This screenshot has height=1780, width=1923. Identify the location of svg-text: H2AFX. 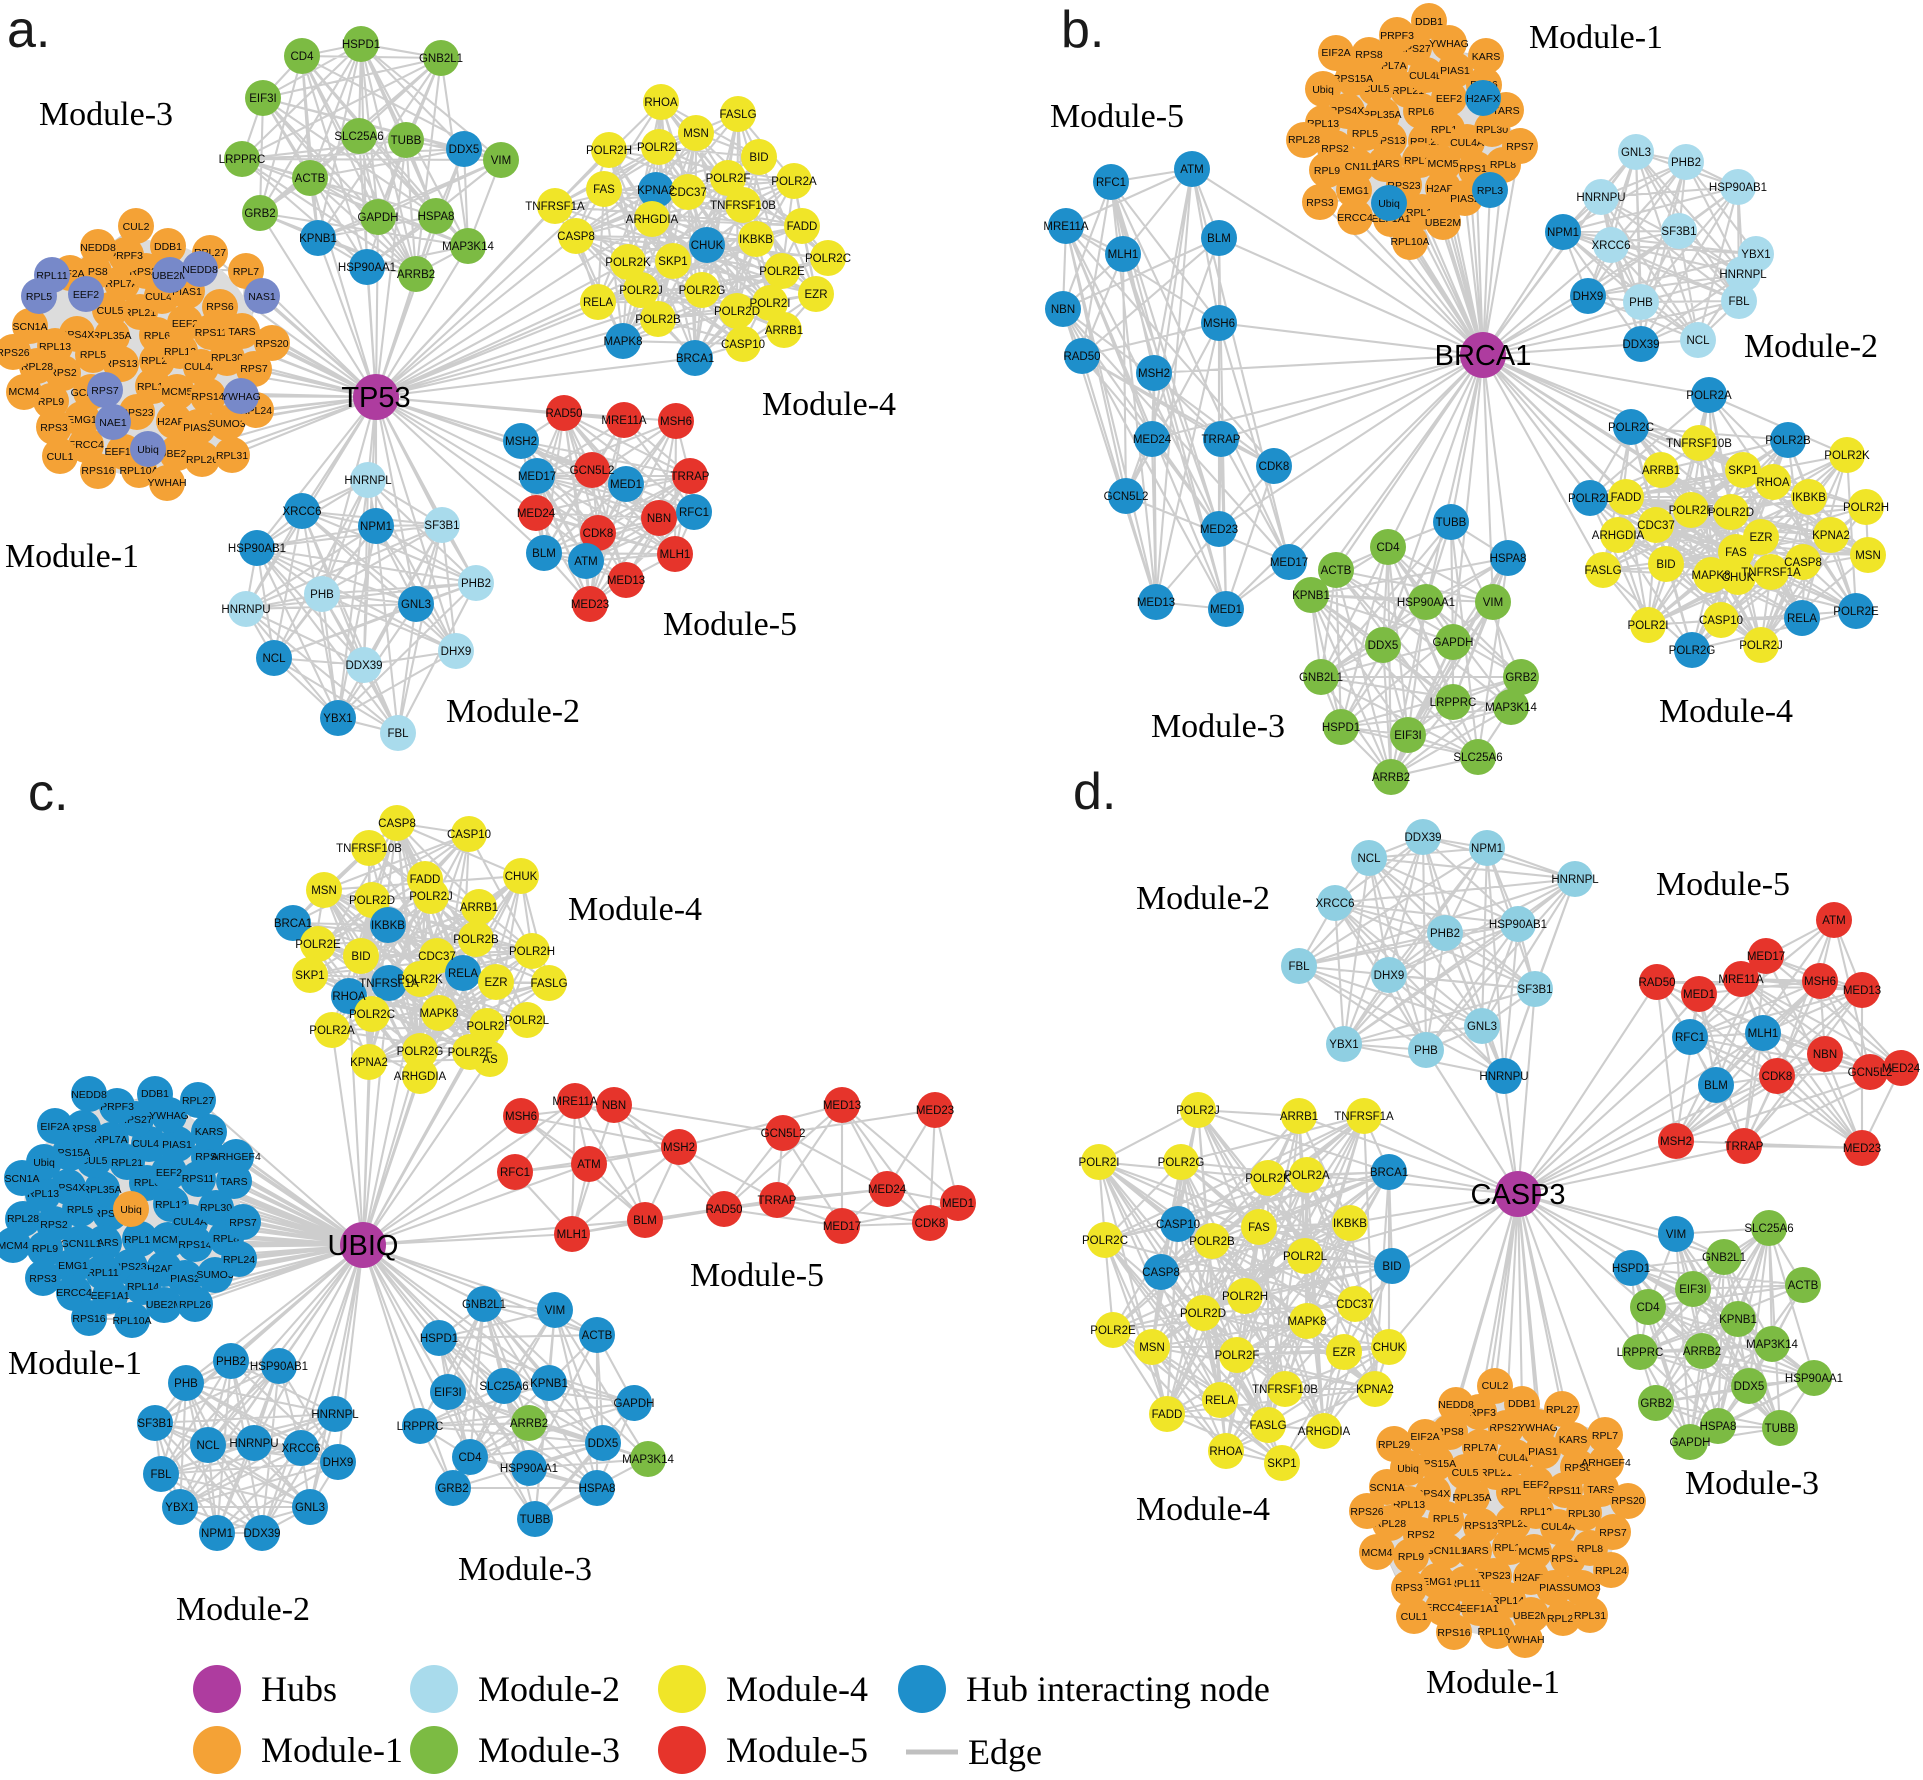
(1483, 99).